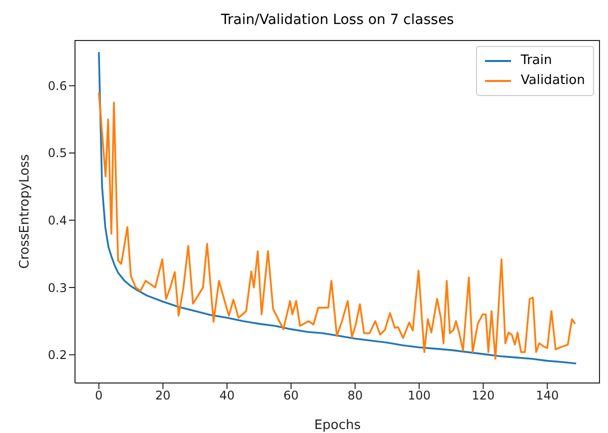  I want to click on x-axis-title: Epochs, so click(338, 425).